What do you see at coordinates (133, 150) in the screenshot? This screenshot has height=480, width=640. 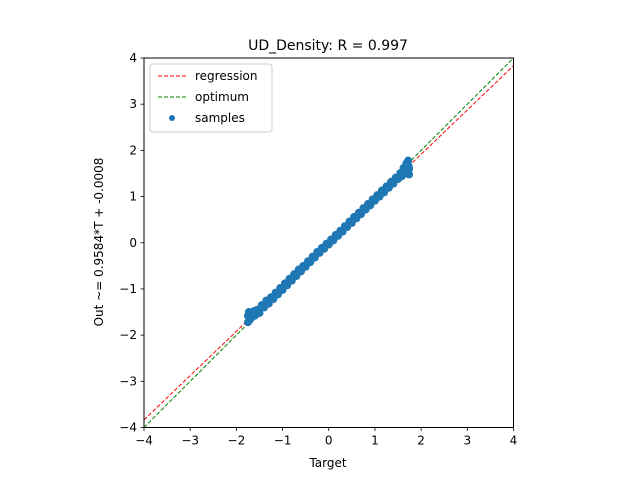 I see `y-tick-label: 2` at bounding box center [133, 150].